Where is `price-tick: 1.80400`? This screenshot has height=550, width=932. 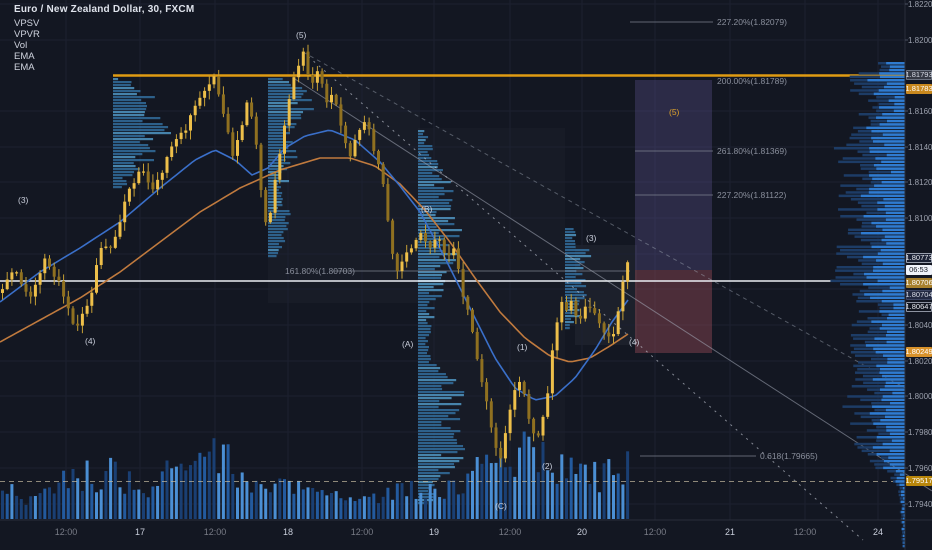
price-tick: 1.80400 is located at coordinates (920, 325).